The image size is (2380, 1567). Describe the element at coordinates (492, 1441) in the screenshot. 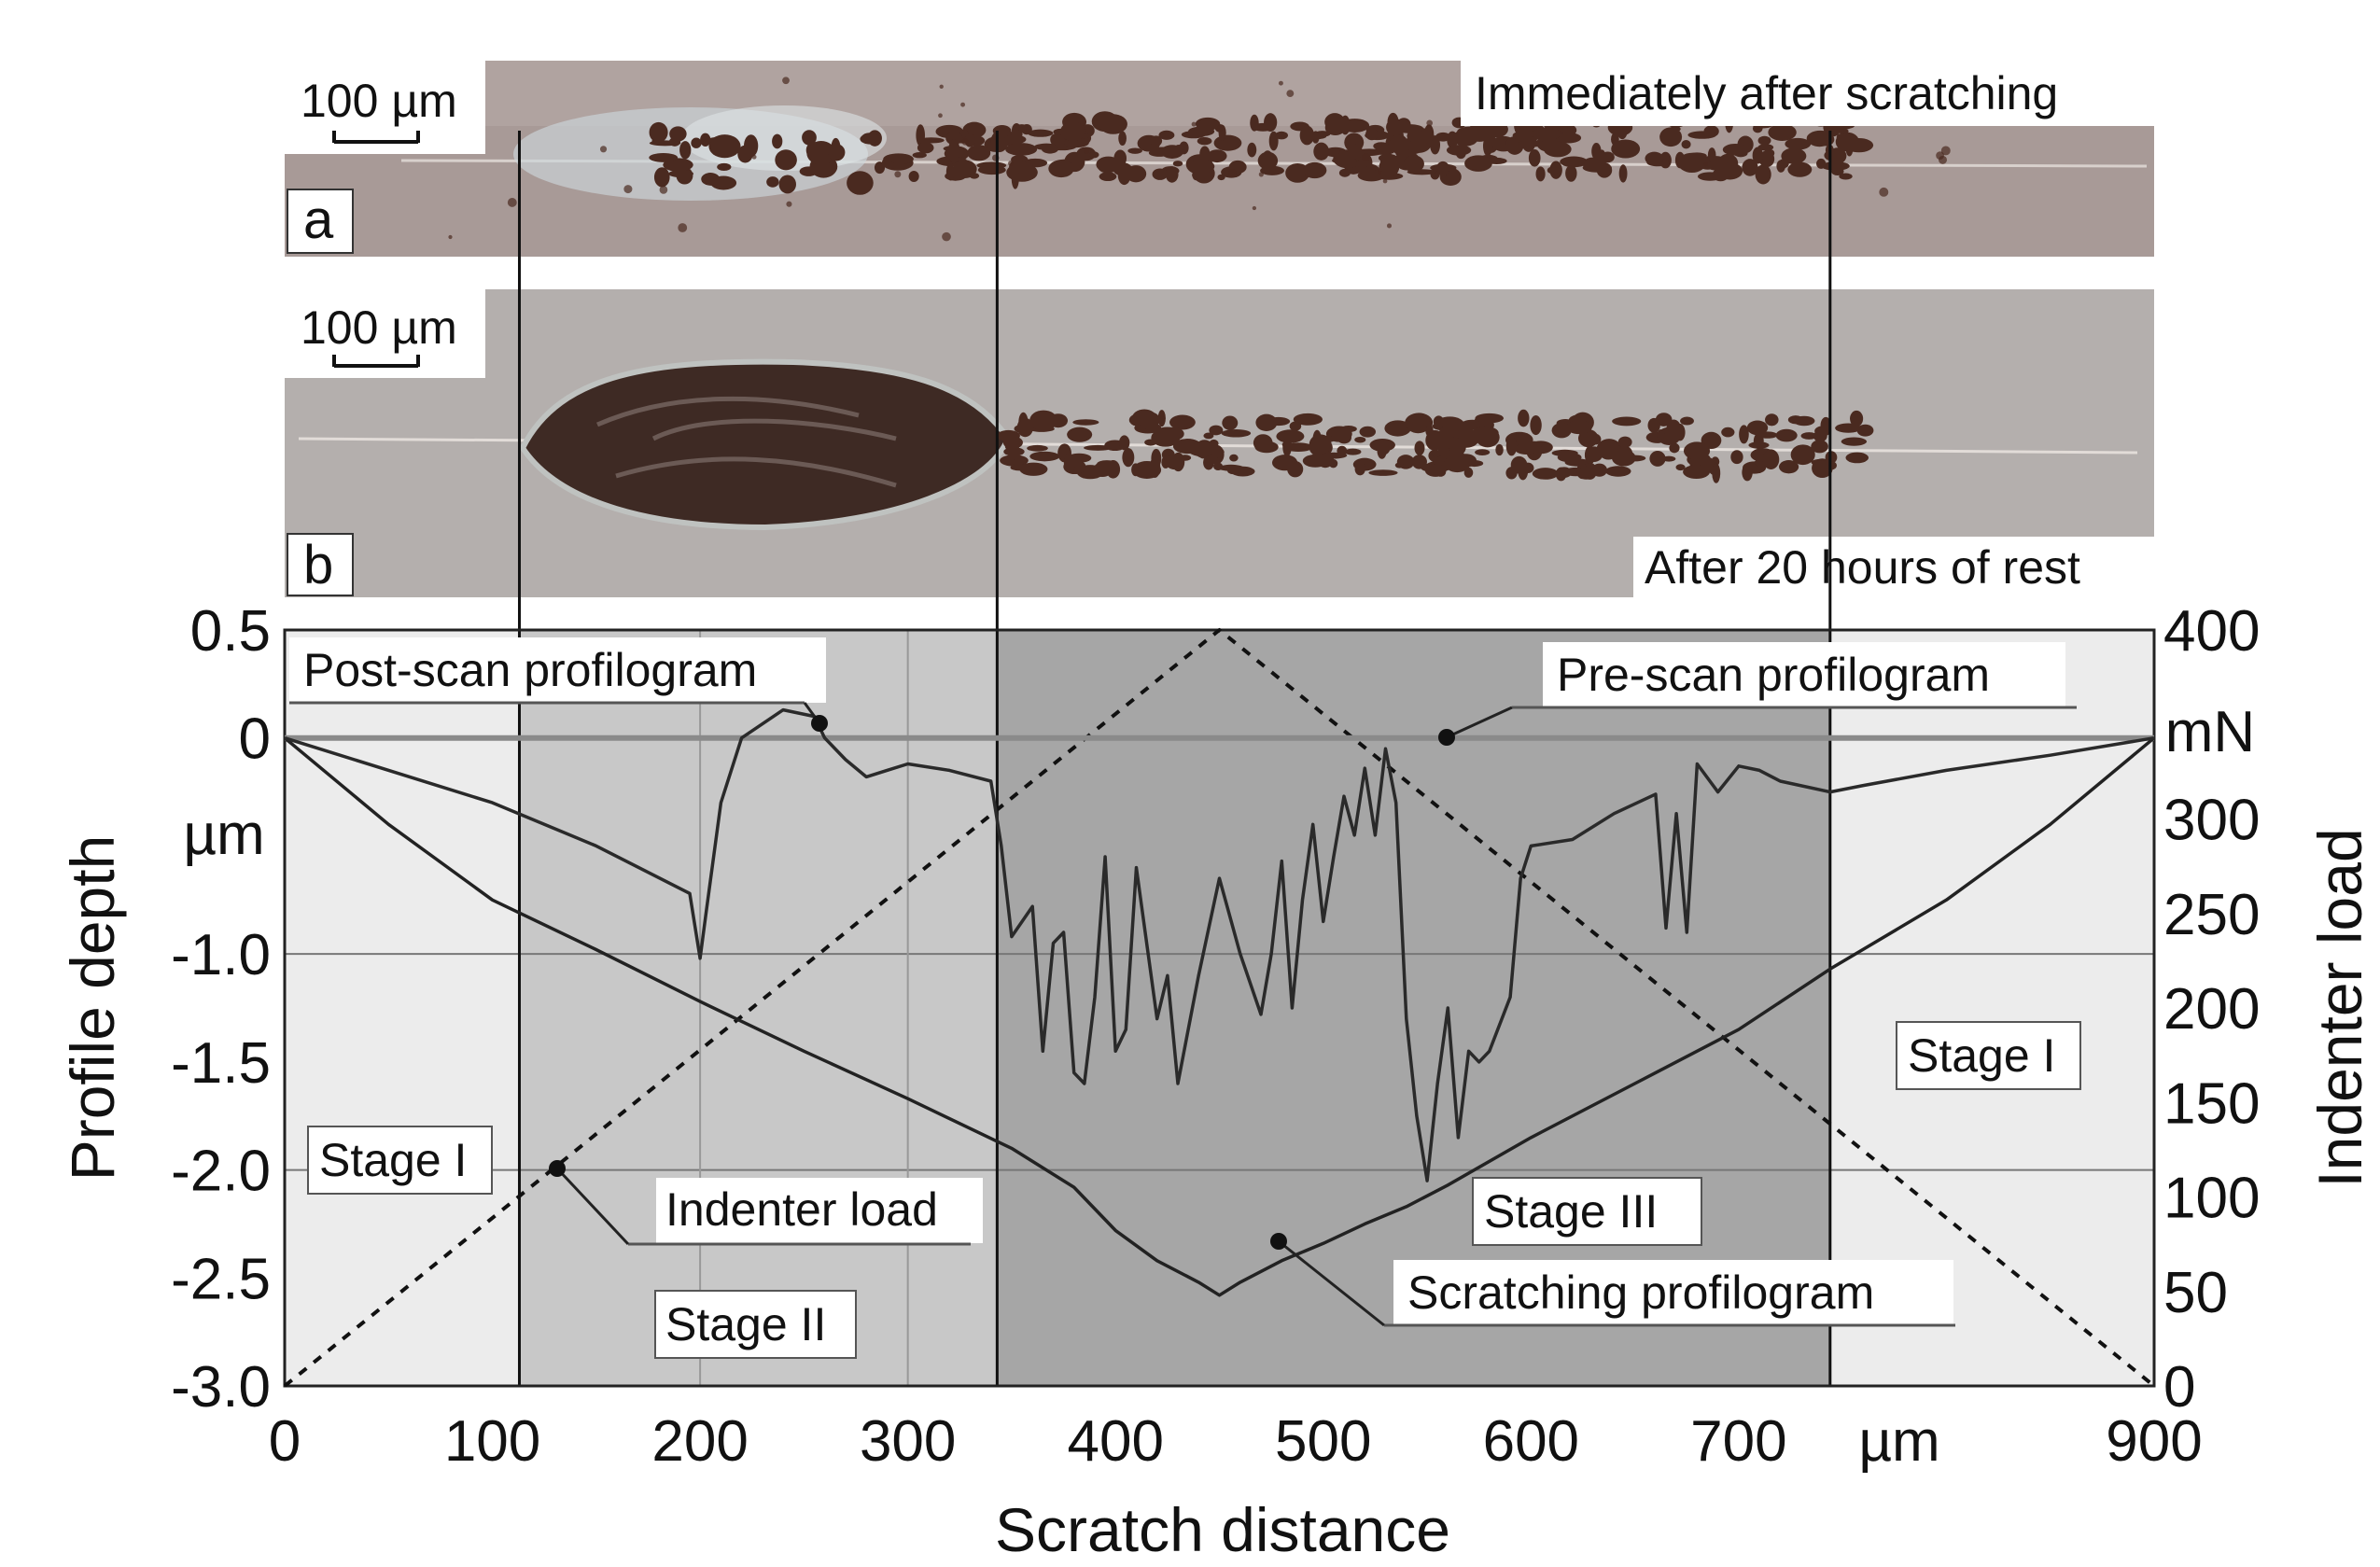

I see `x-tick-label: 100` at that location.